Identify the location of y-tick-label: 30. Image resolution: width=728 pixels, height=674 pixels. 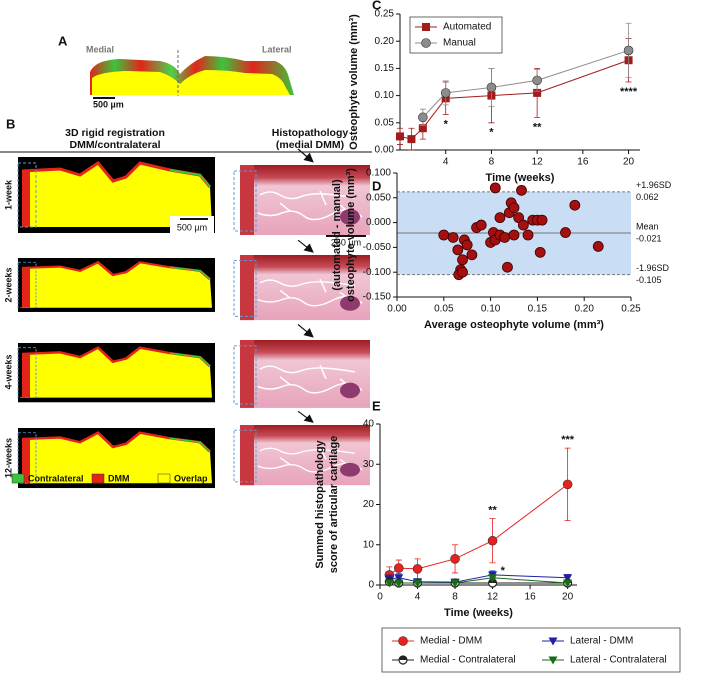
(369, 464).